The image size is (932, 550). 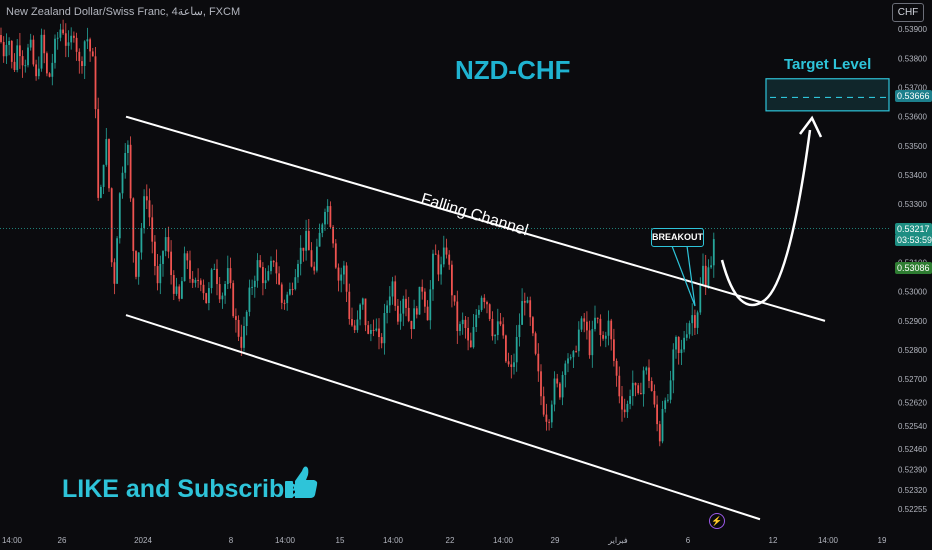 I want to click on currency-button: CHF, so click(x=908, y=12).